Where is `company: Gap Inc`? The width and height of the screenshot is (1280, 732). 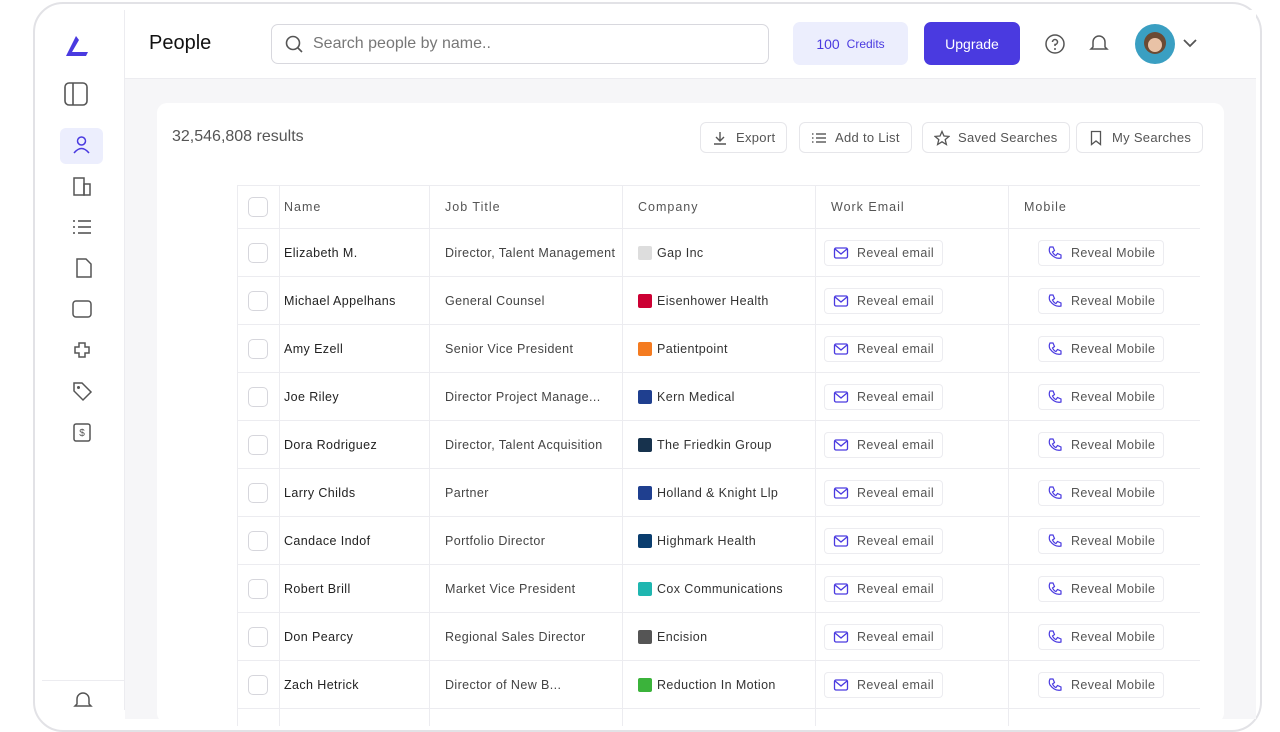 company: Gap Inc is located at coordinates (671, 253).